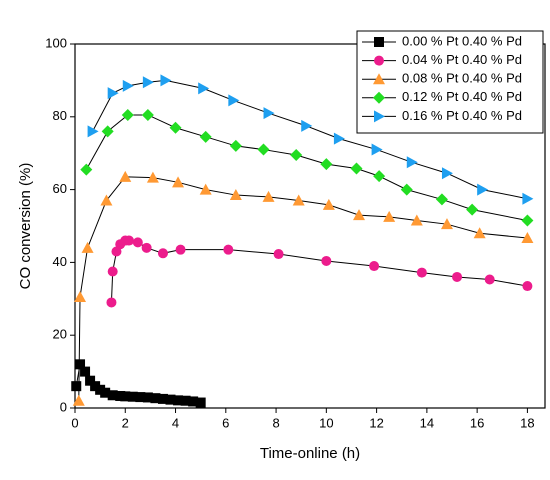 Image resolution: width=550 pixels, height=480 pixels. What do you see at coordinates (376, 422) in the screenshot?
I see `x-tick-label: 12` at bounding box center [376, 422].